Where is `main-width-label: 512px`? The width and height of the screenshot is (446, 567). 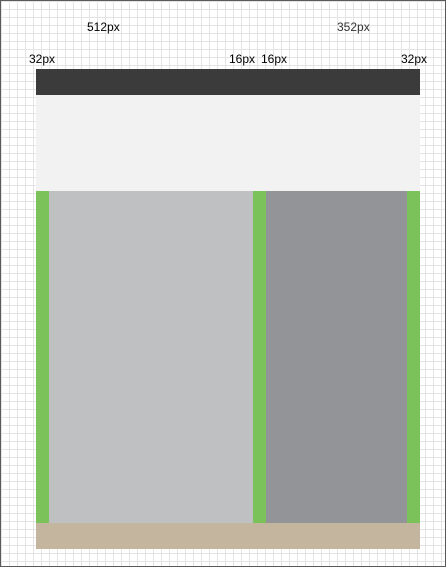 main-width-label: 512px is located at coordinates (103, 27).